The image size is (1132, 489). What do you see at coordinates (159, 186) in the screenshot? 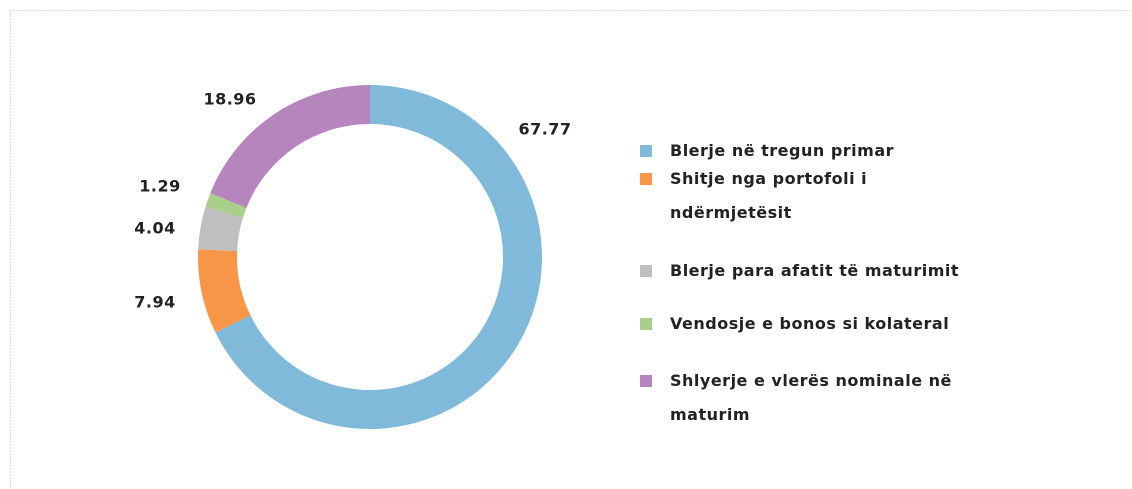
I see `data-label: 1.29` at bounding box center [159, 186].